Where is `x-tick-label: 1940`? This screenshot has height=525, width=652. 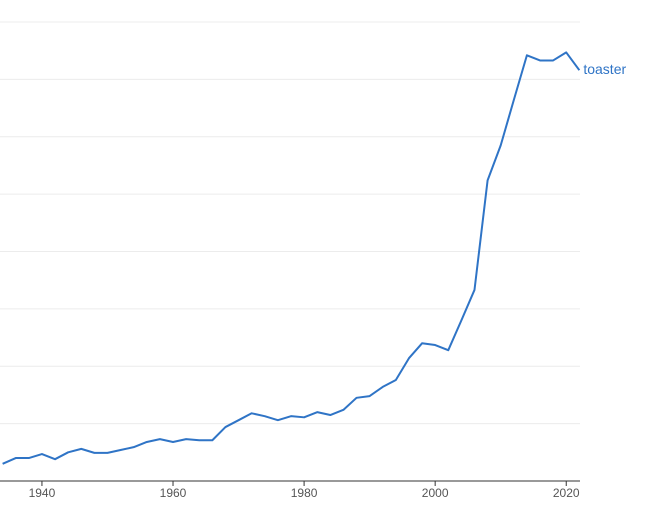
x-tick-label: 1940 is located at coordinates (42, 493).